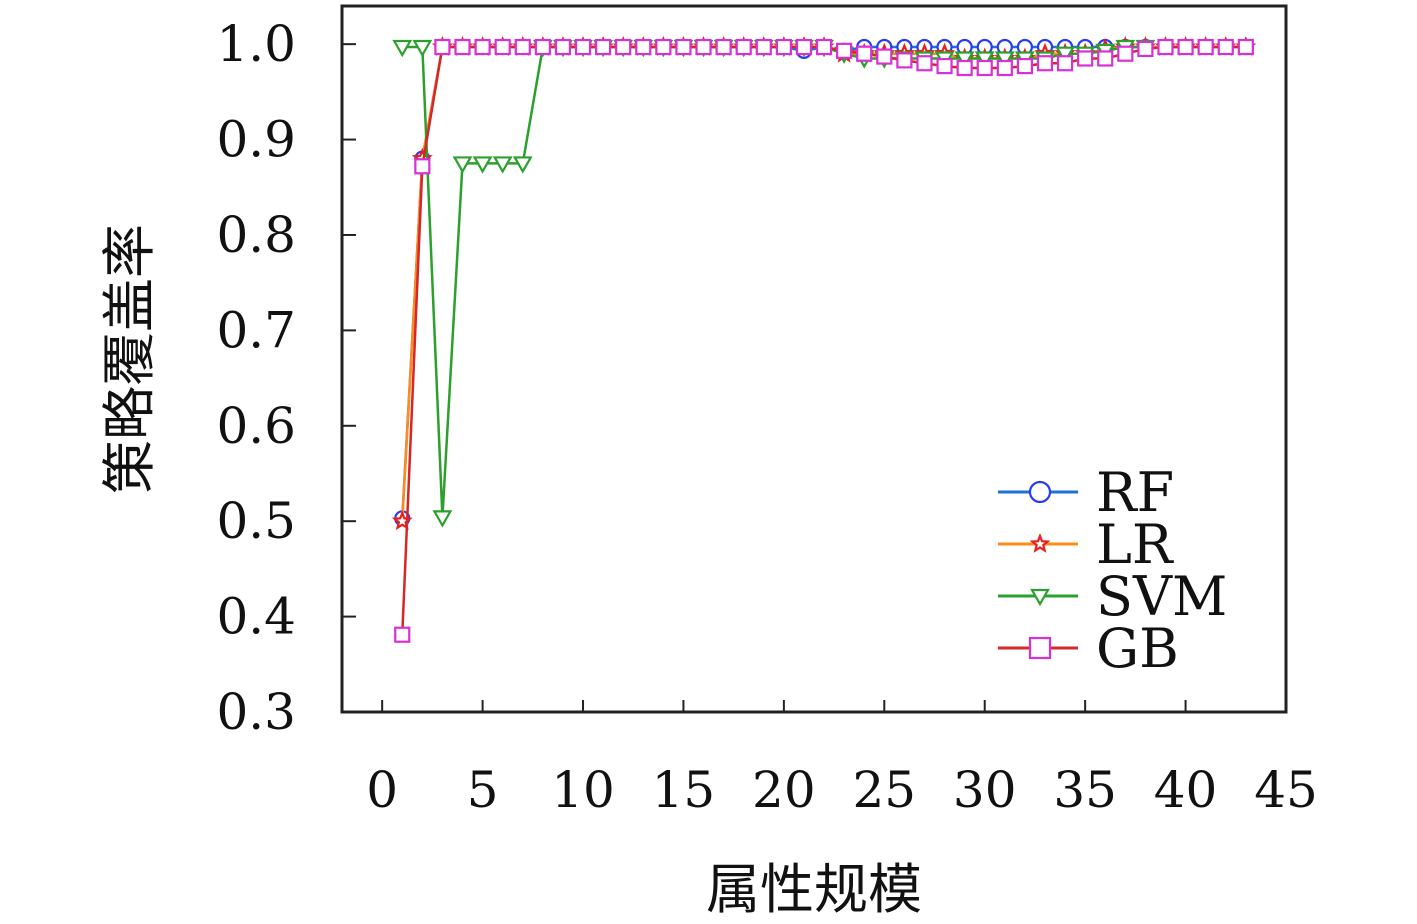 This screenshot has width=1417, height=924. I want to click on y-tick-label: 0.6, so click(256, 426).